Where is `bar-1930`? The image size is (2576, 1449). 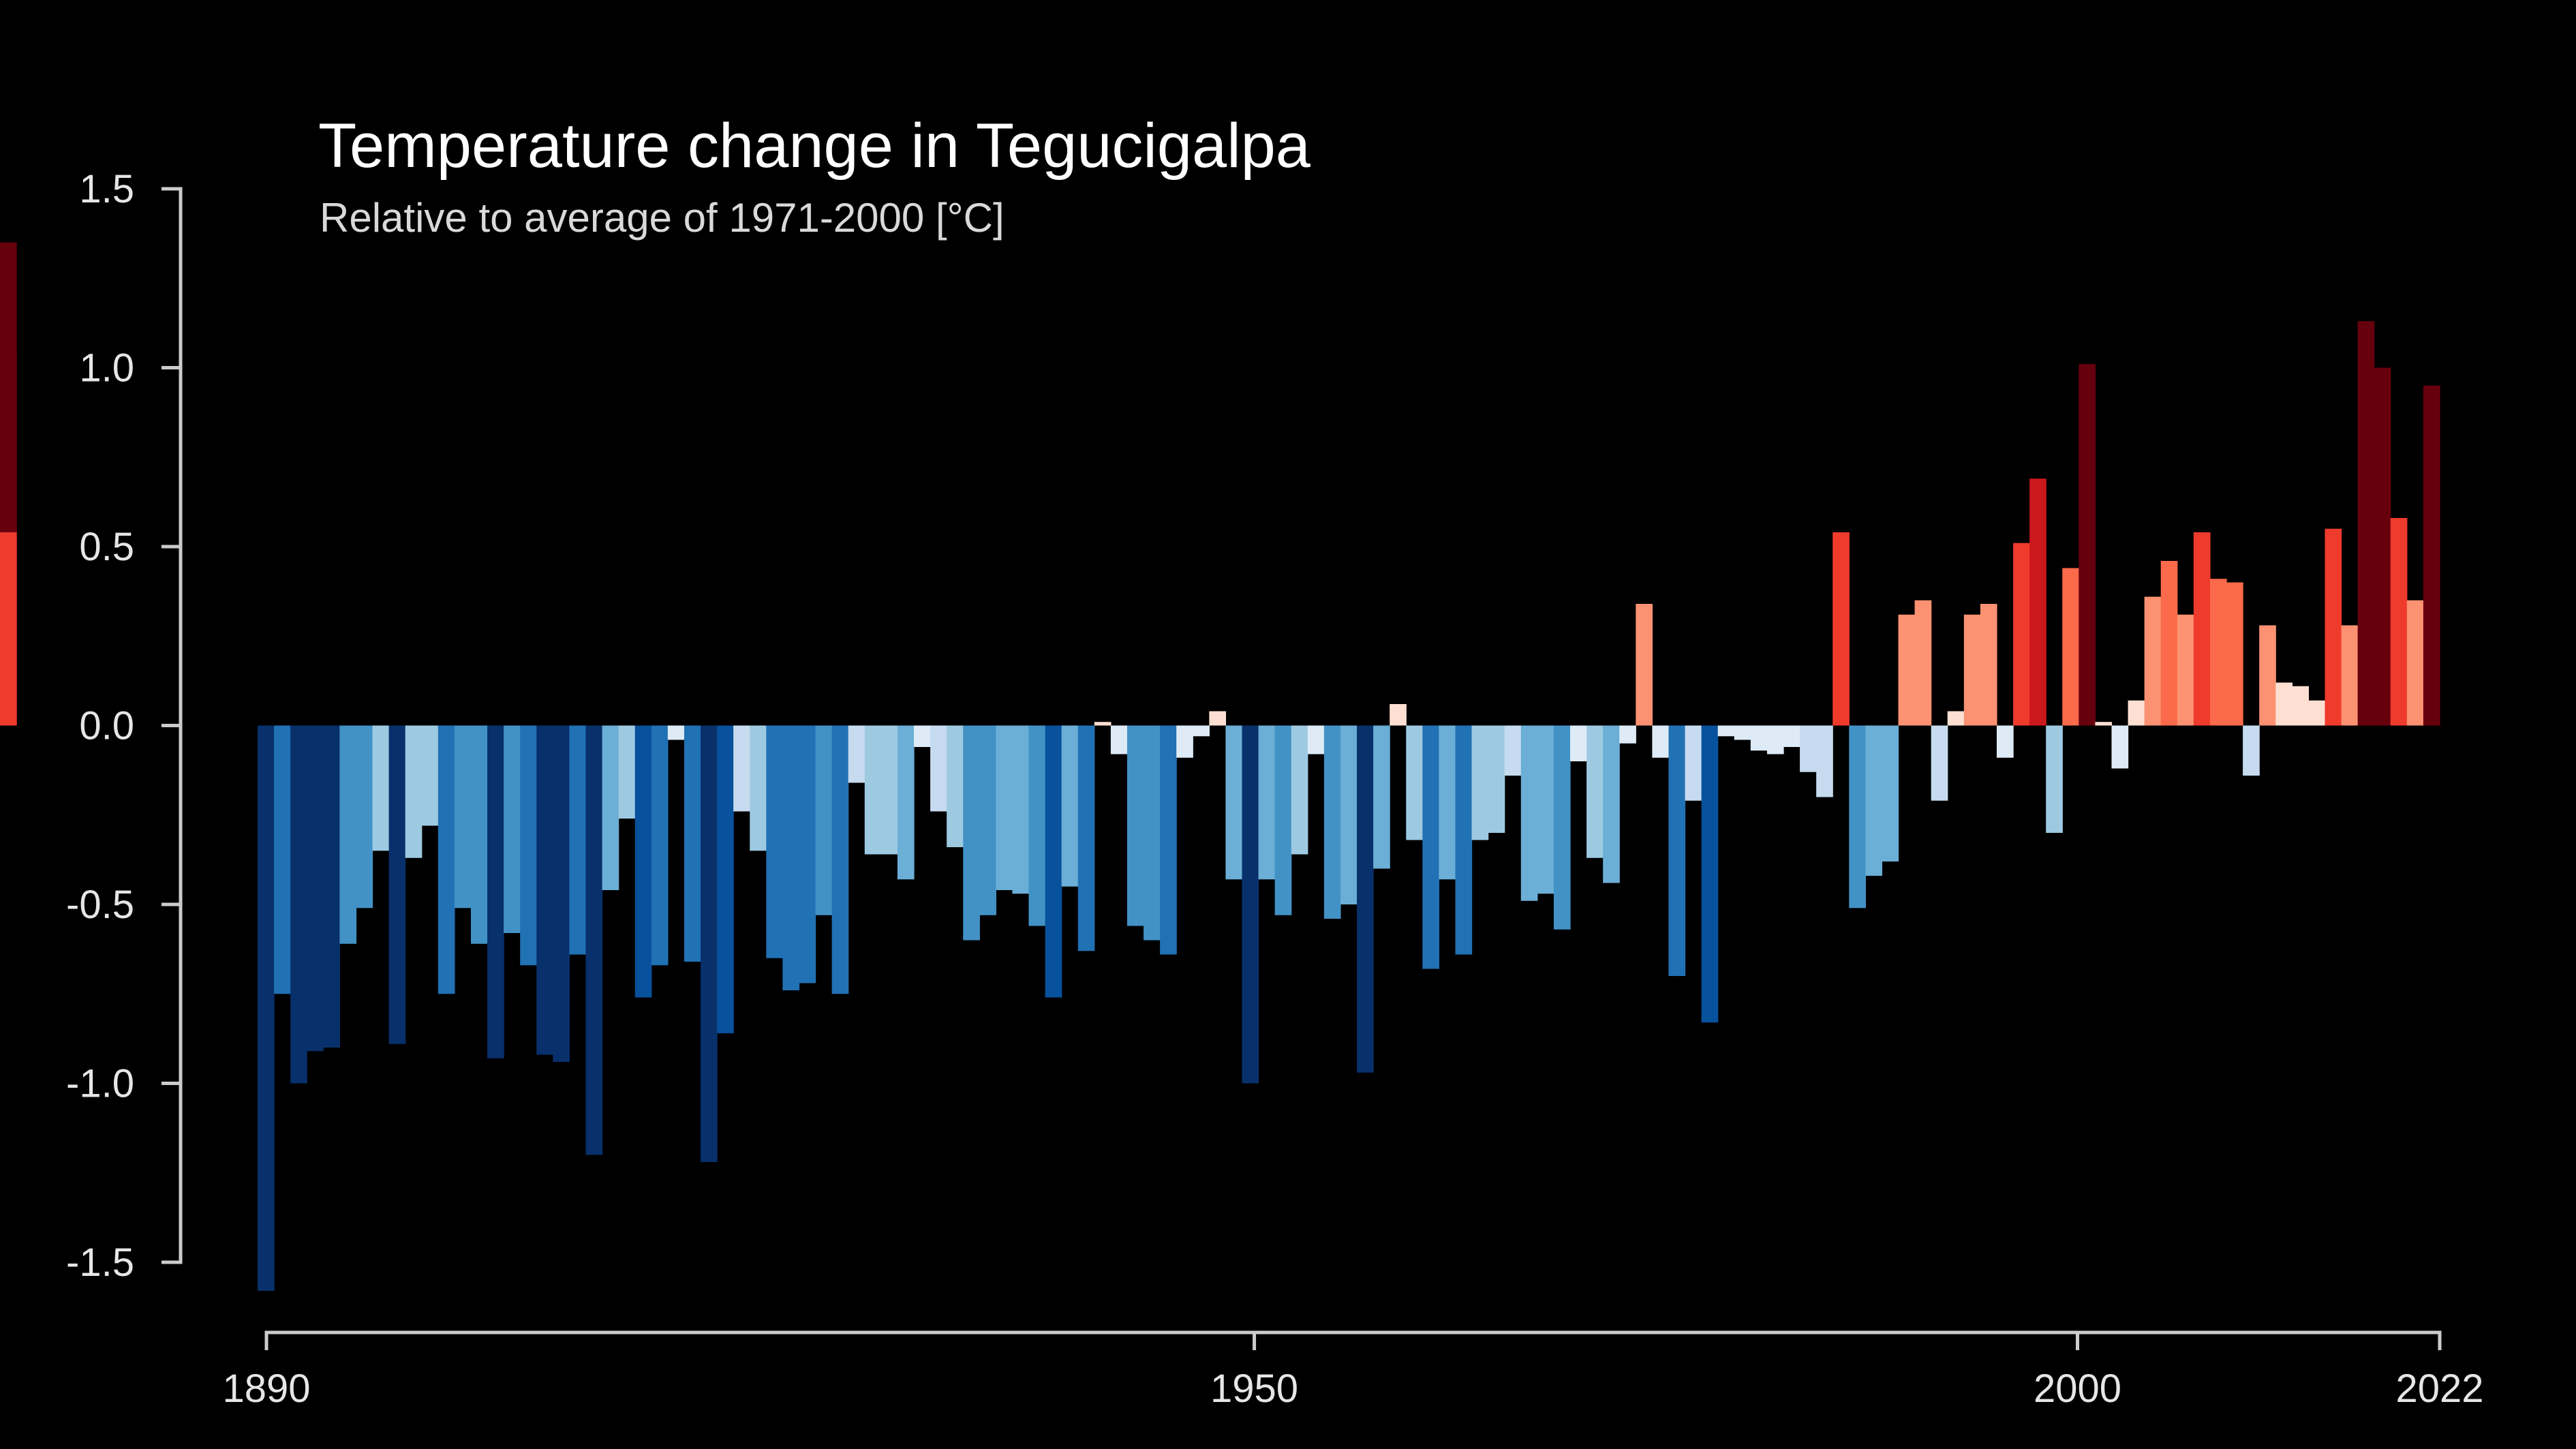 bar-1930 is located at coordinates (923, 736).